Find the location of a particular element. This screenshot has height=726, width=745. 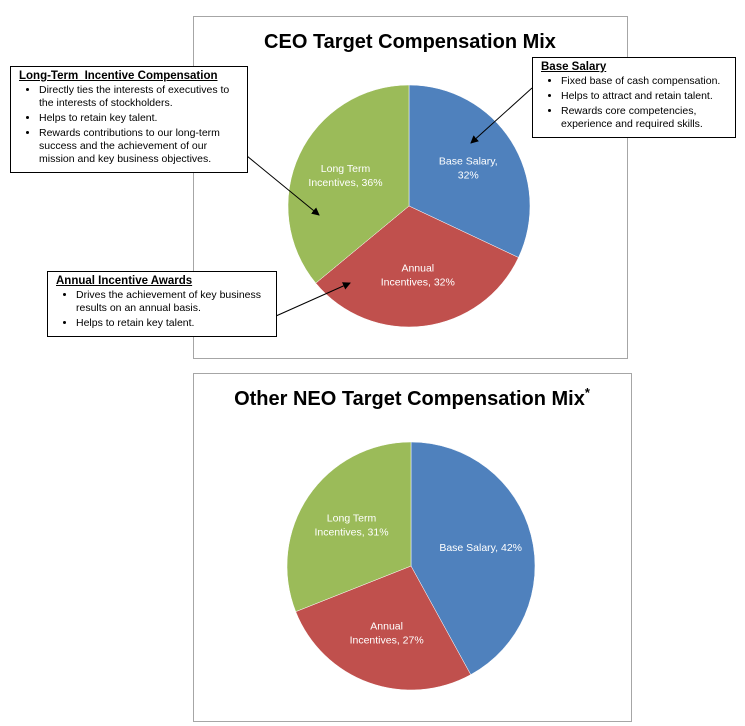

slice-label: Long Term Incentives, 31% is located at coordinates (351, 525).